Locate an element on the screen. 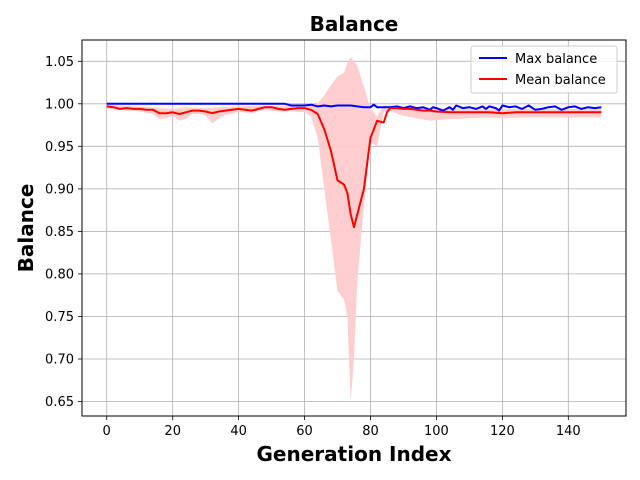 This screenshot has width=640, height=480. x-tick-label: 100 is located at coordinates (436, 431).